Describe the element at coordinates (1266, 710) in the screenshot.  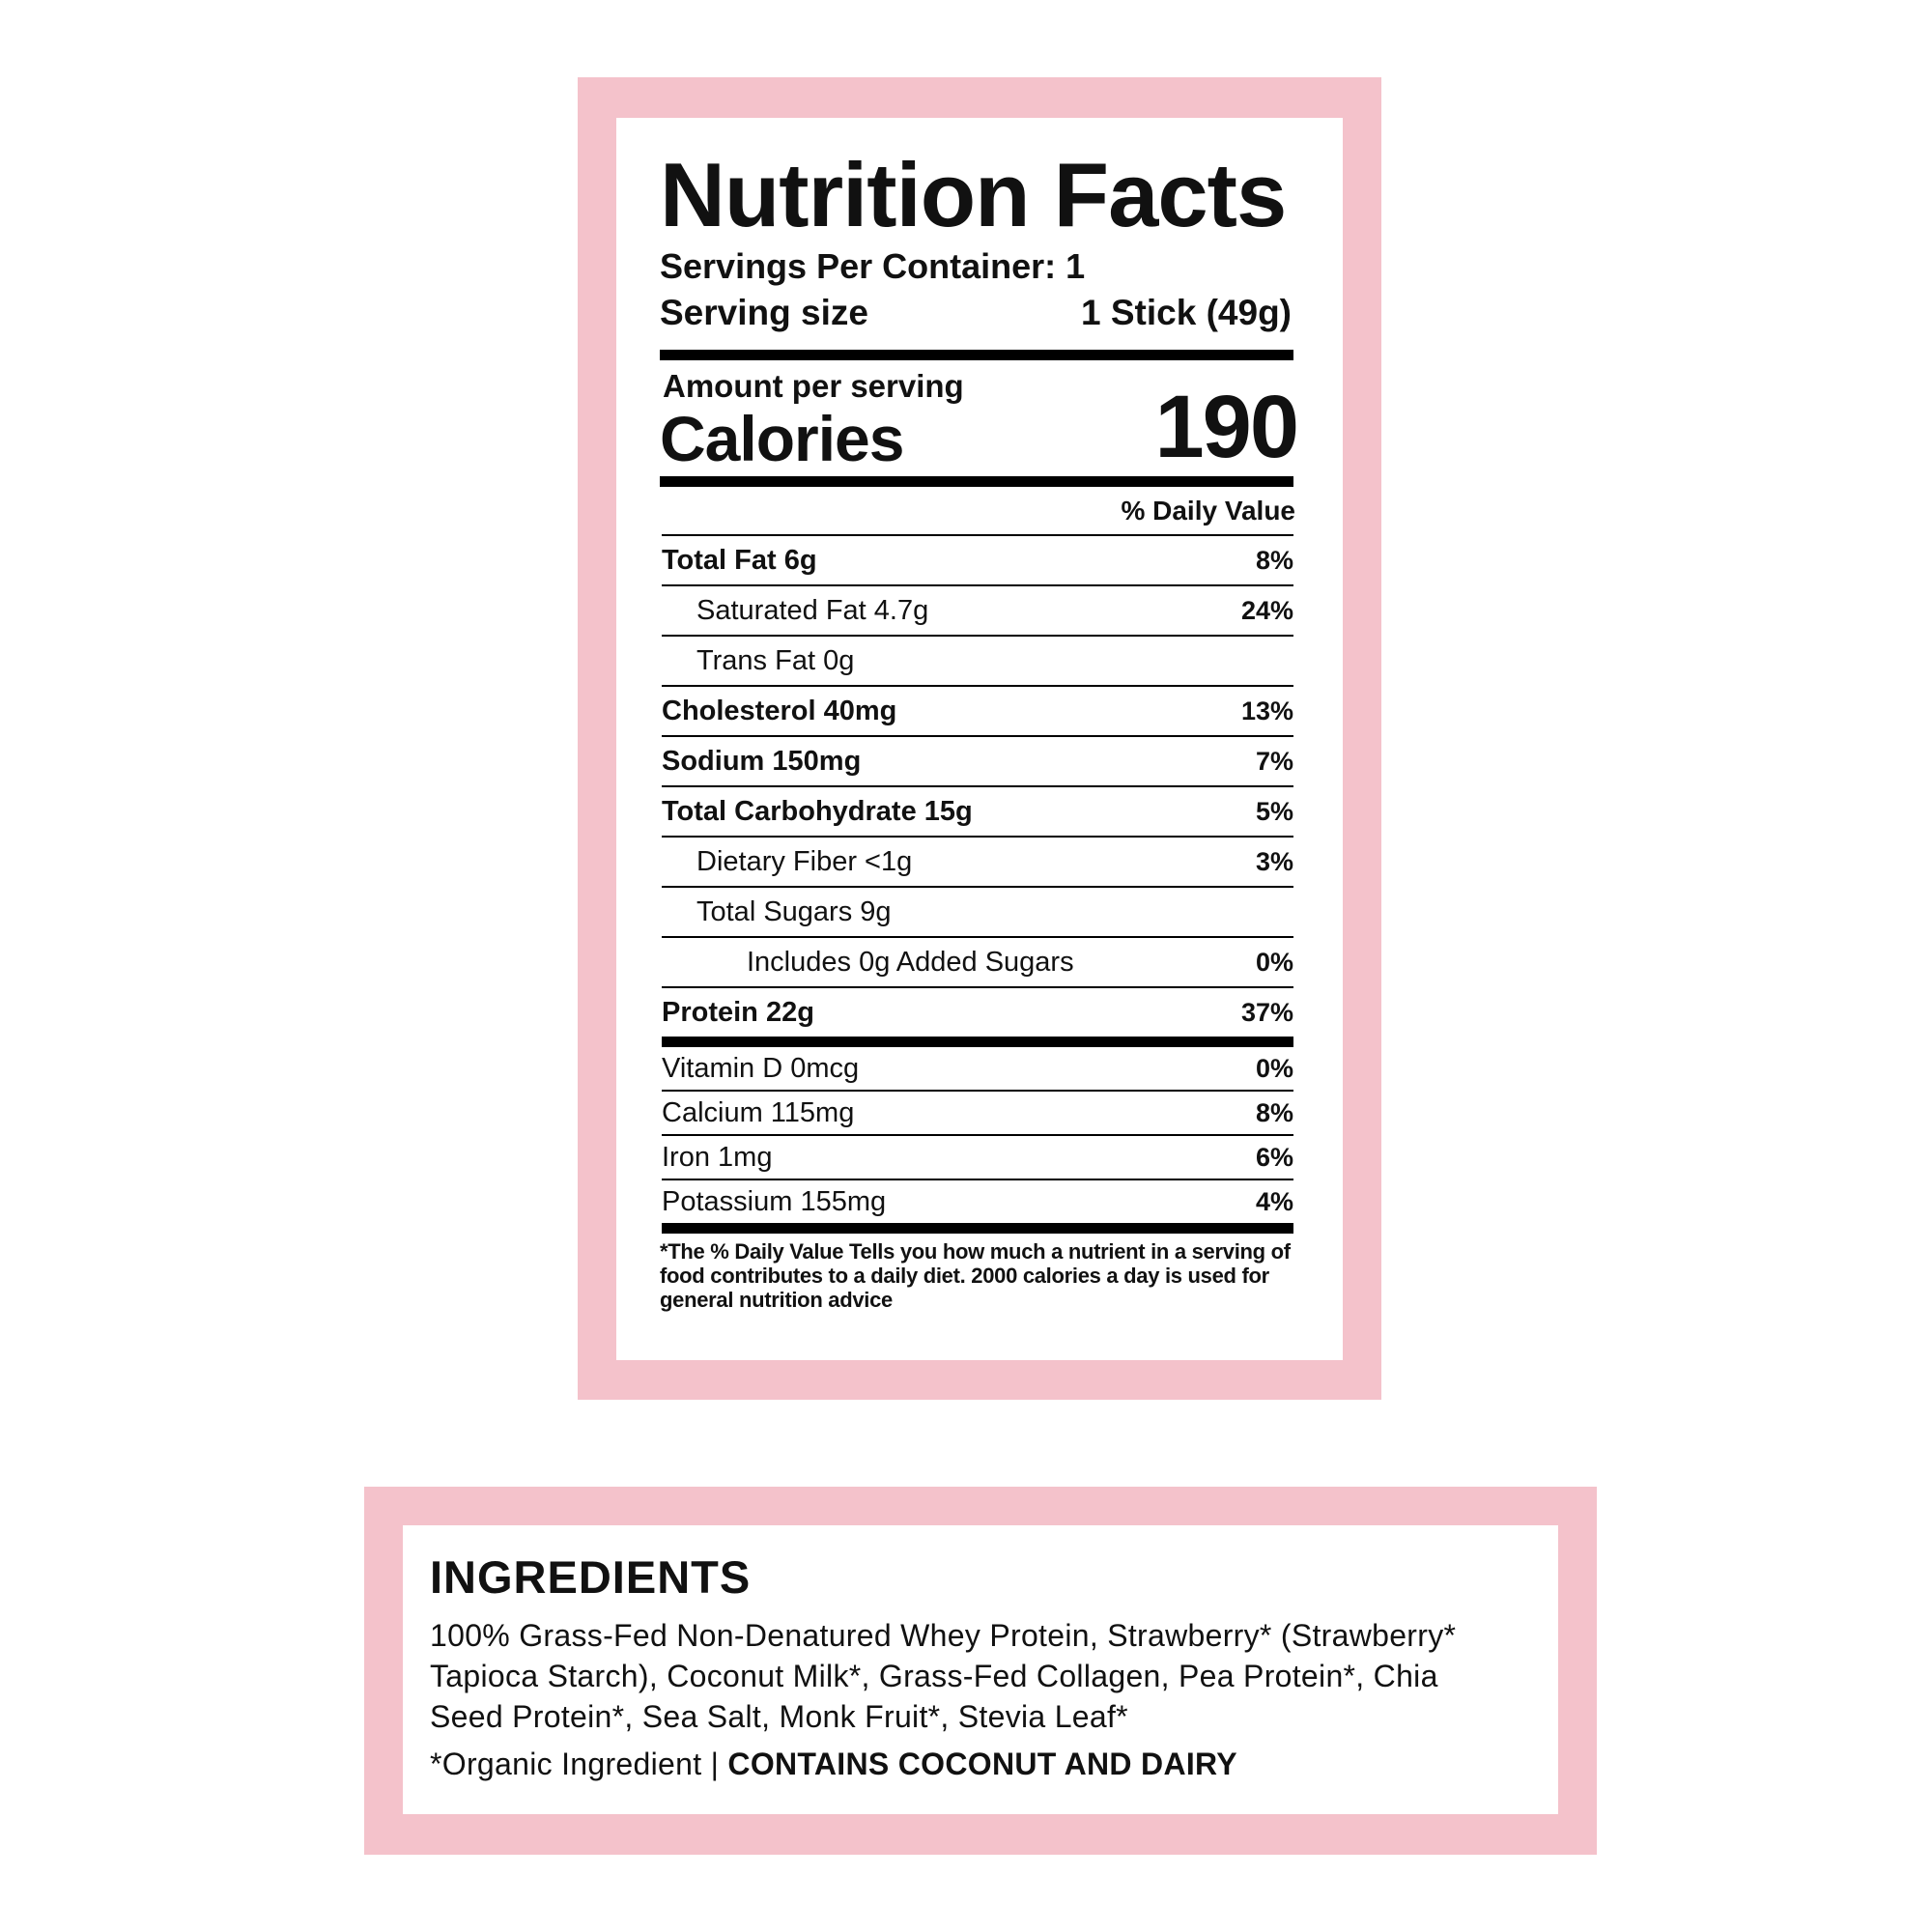
I see `daily-value-pct: 13%` at that location.